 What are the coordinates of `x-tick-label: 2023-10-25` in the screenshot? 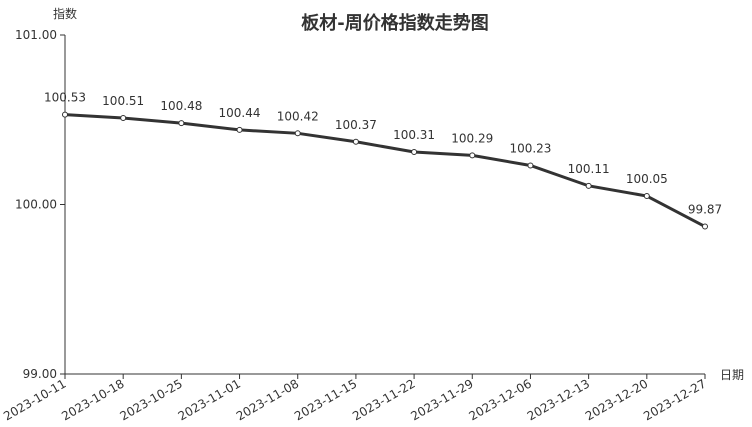 It's located at (150, 399).